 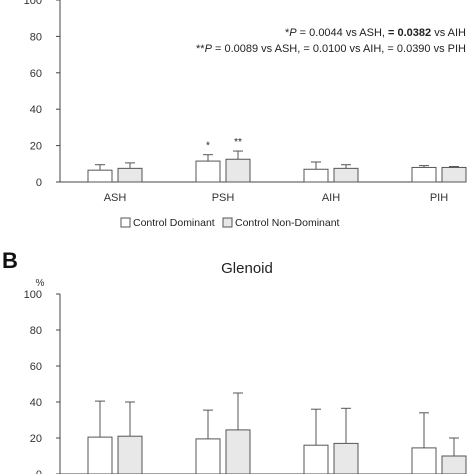 I want to click on legend: Control Dominant Control Non-Dominant, so click(x=230, y=223).